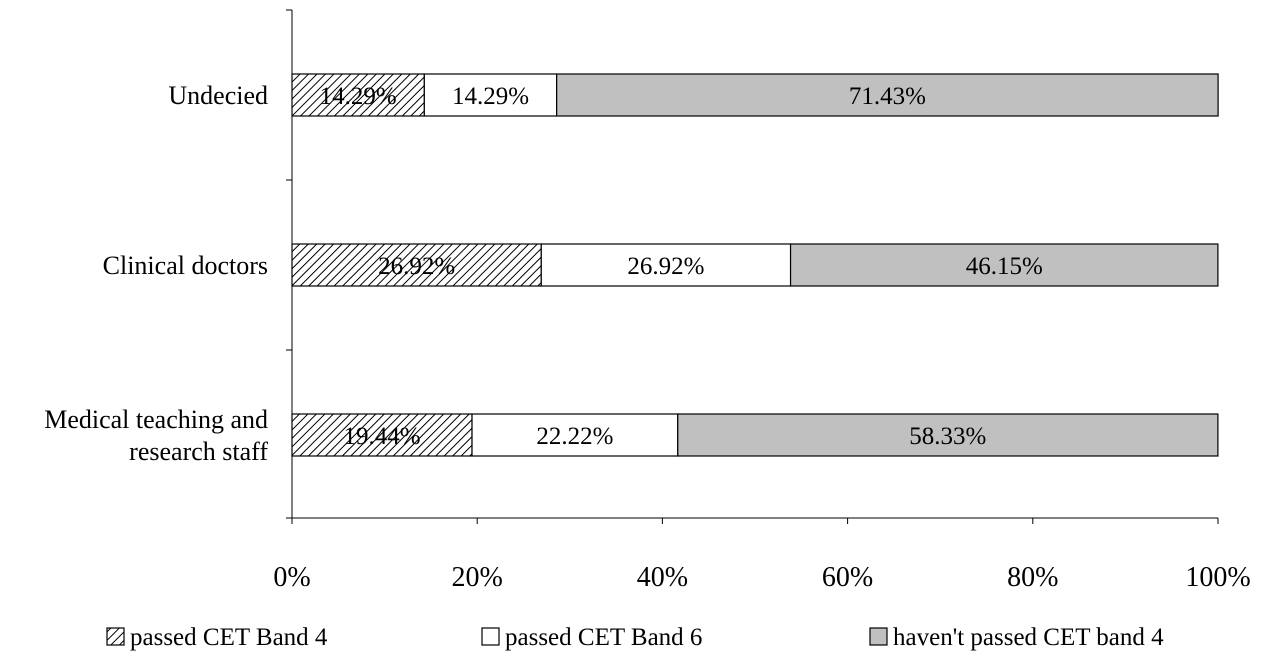  I want to click on x-tick-label: 100%, so click(1217, 577).